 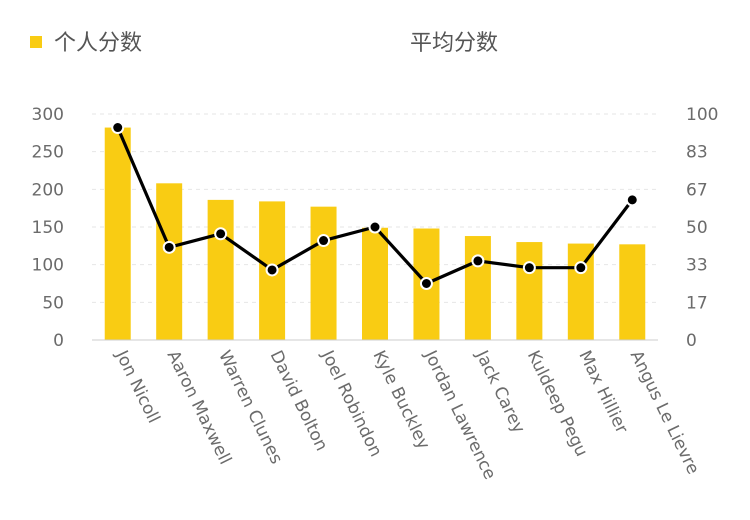 I want to click on left-tick-label: 0, so click(x=58, y=341).